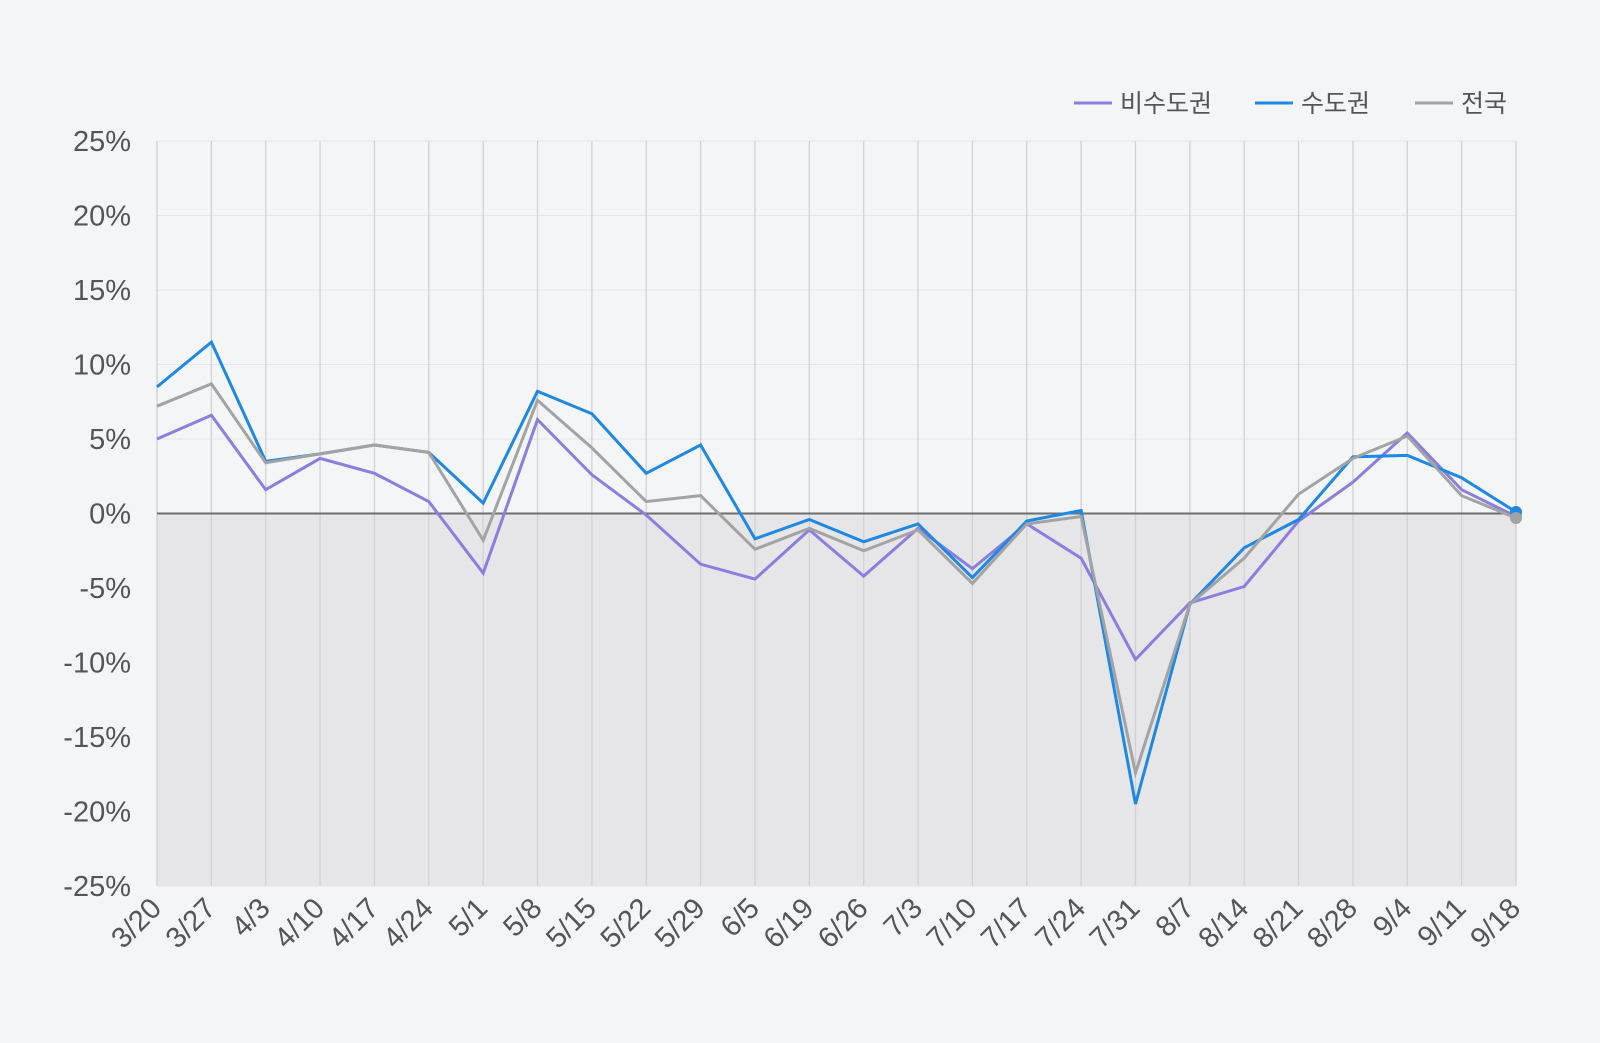 The width and height of the screenshot is (1600, 1043). I want to click on x-tick-label: 8/28, so click(1332, 923).